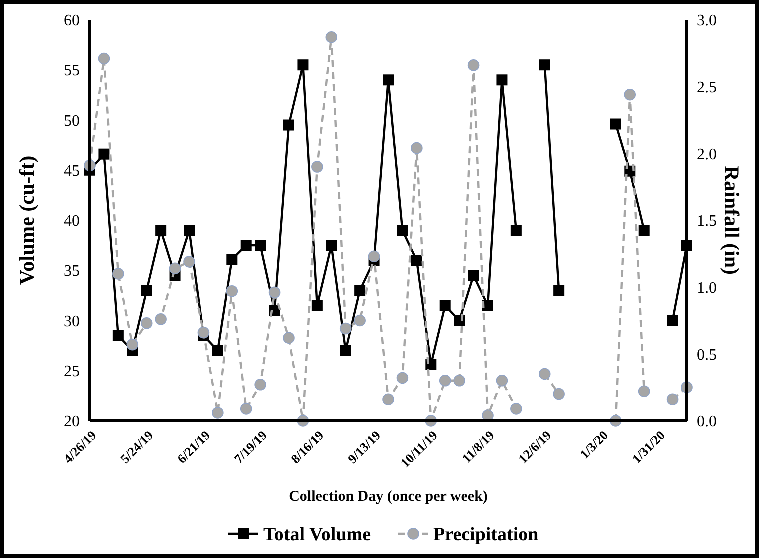 Image resolution: width=759 pixels, height=558 pixels. I want to click on y-tick-label: 60, so click(72, 21).